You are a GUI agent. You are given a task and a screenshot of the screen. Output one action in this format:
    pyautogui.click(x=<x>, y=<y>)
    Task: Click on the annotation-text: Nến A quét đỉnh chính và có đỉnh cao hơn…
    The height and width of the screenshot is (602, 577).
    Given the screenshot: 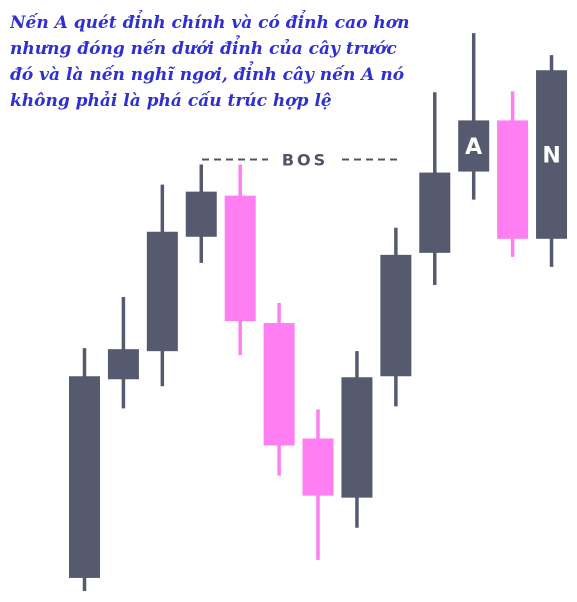 What is the action you would take?
    pyautogui.click(x=210, y=62)
    